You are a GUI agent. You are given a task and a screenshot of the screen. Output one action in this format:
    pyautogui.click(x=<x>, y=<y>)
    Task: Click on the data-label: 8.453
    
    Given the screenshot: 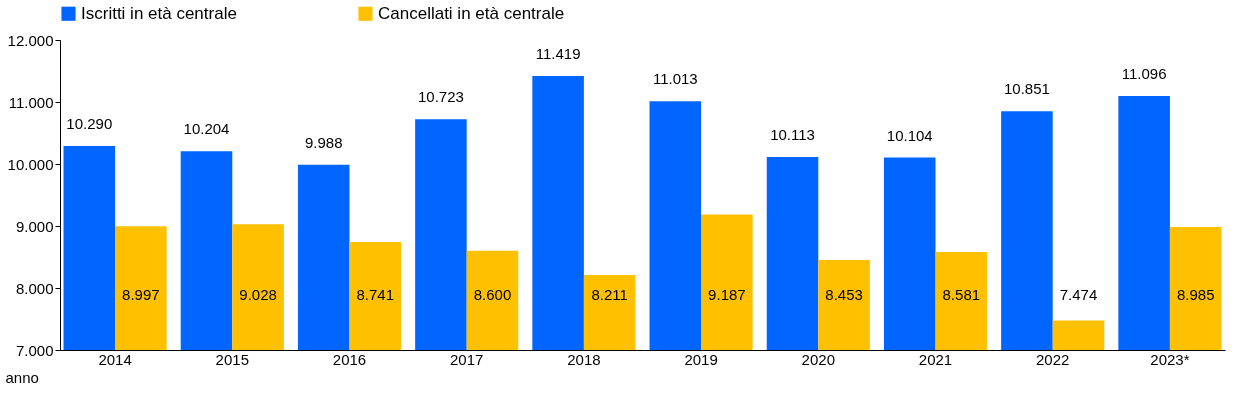 What is the action you would take?
    pyautogui.click(x=844, y=294)
    